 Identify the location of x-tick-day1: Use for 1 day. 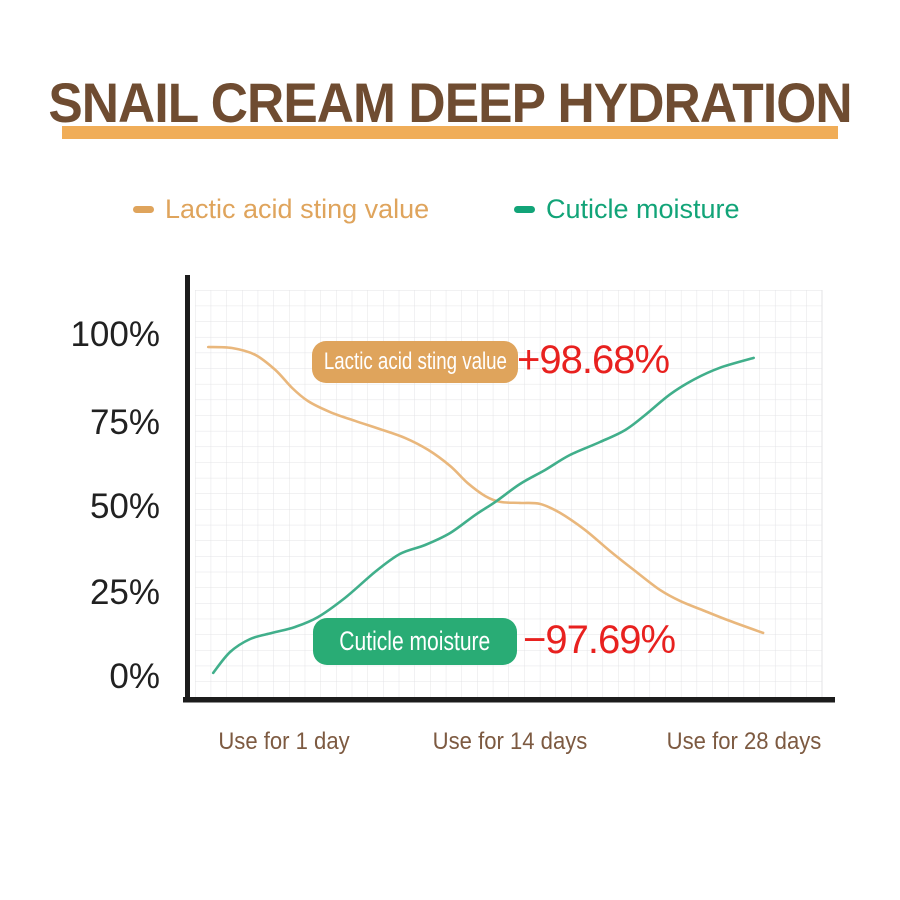
(284, 741).